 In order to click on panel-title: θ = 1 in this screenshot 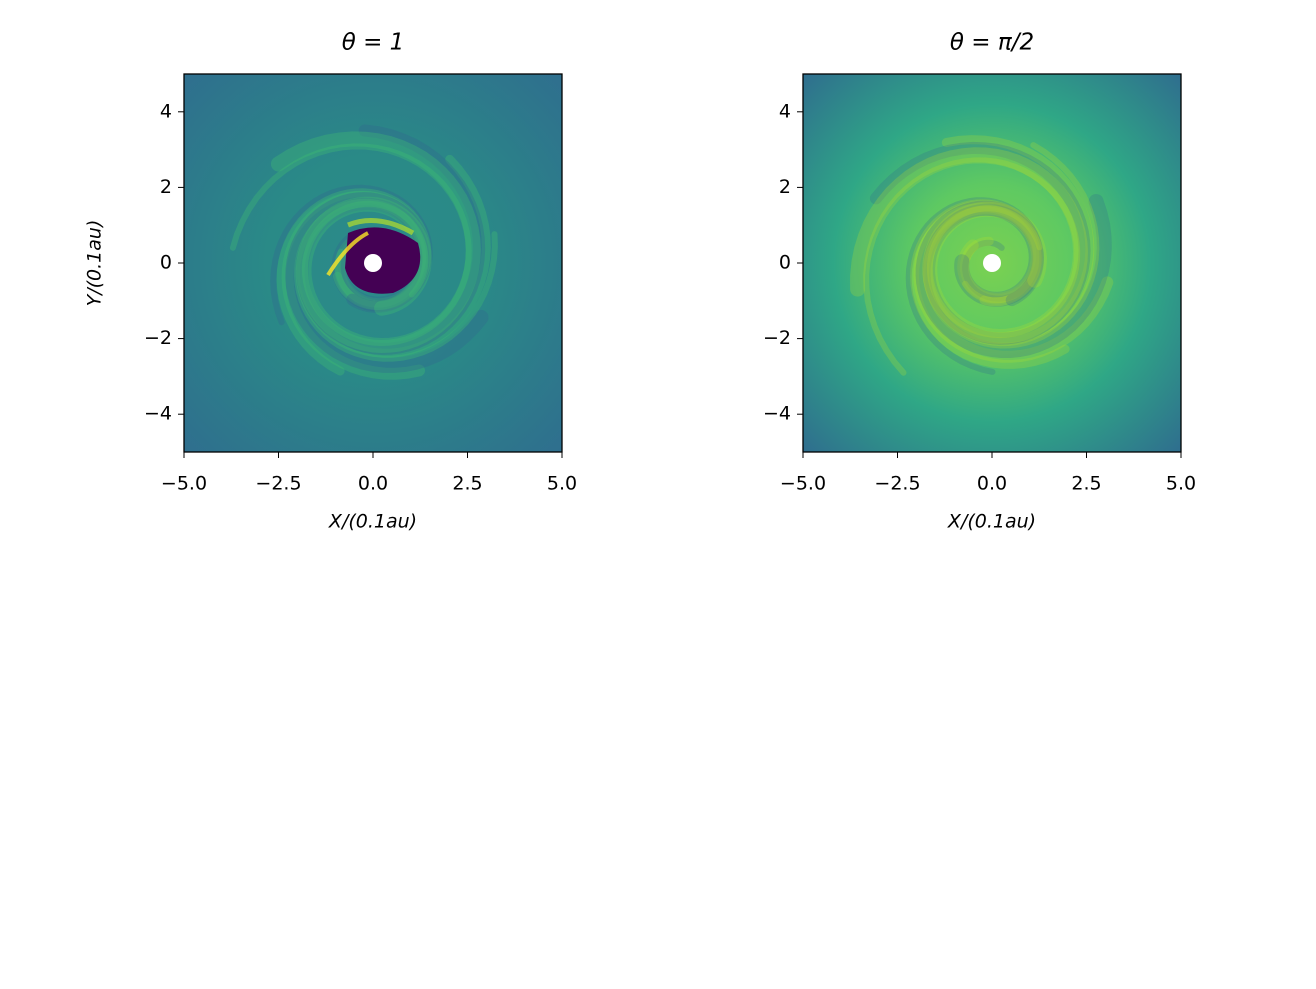, I will do `click(373, 43)`.